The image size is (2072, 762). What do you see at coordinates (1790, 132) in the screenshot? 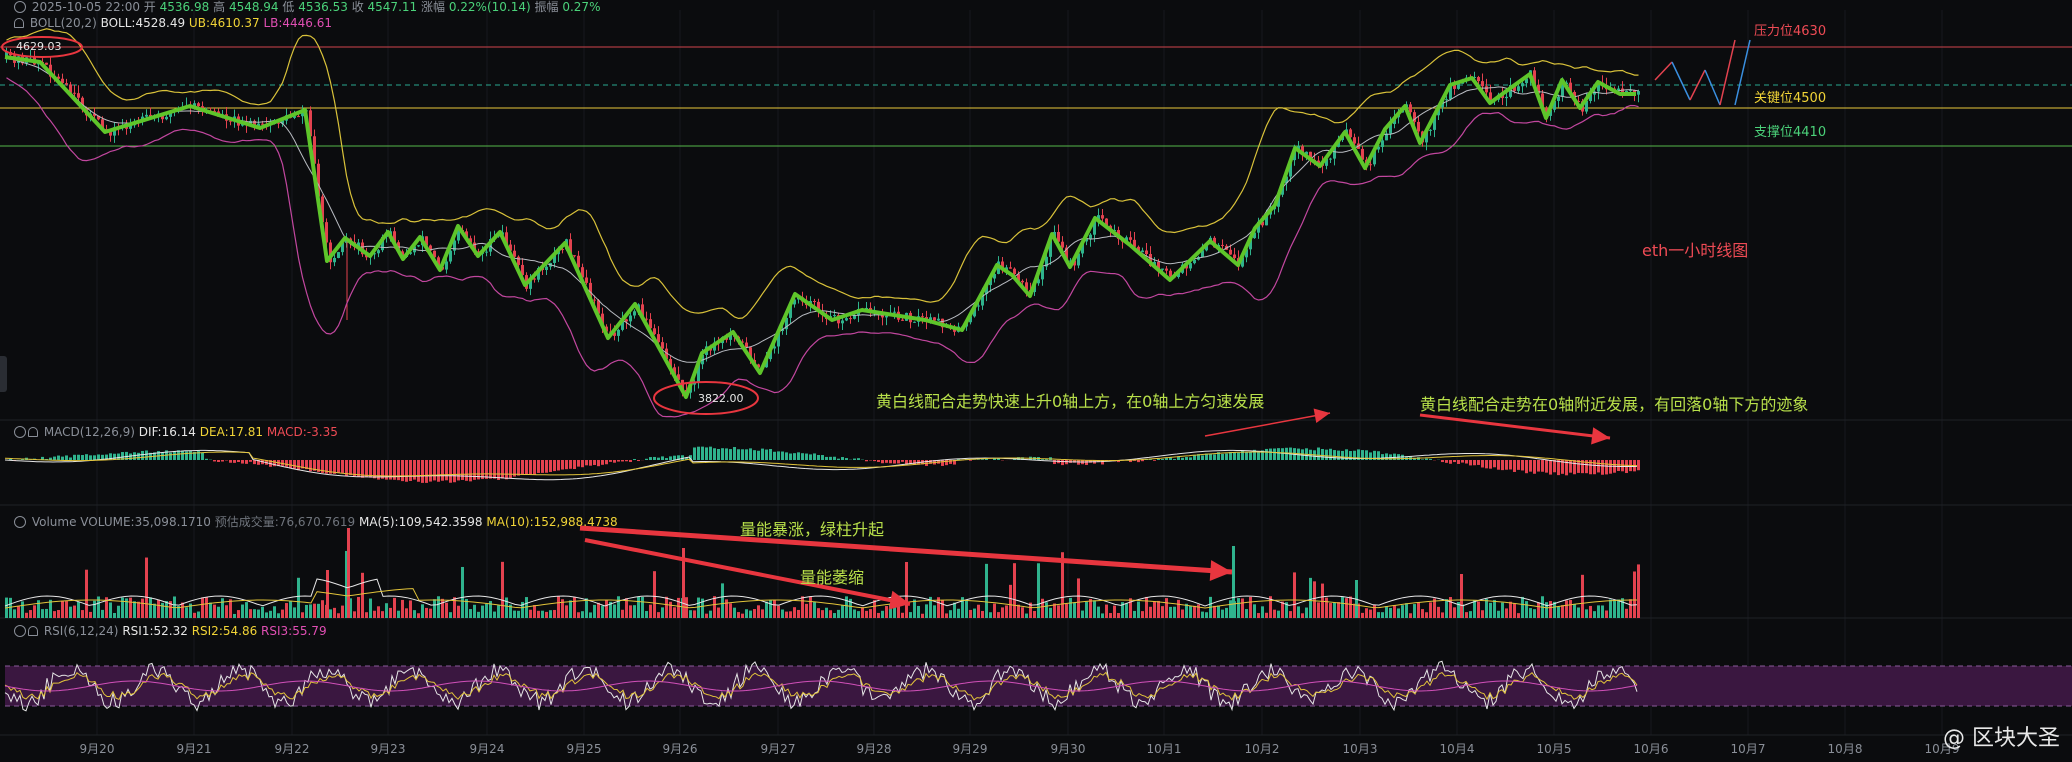
I see `support-level-label: 支撑位4410` at bounding box center [1790, 132].